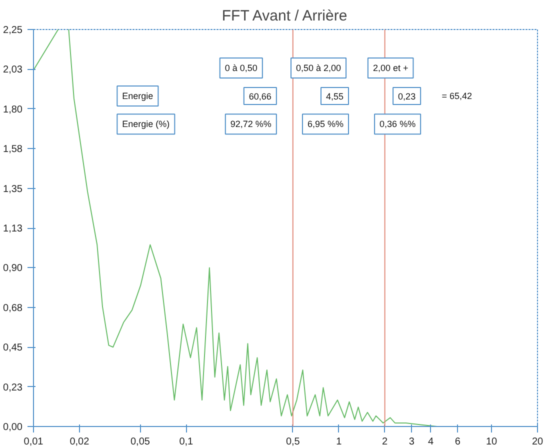  Describe the element at coordinates (13, 110) in the screenshot. I see `y-tick-label: 1,80` at that location.